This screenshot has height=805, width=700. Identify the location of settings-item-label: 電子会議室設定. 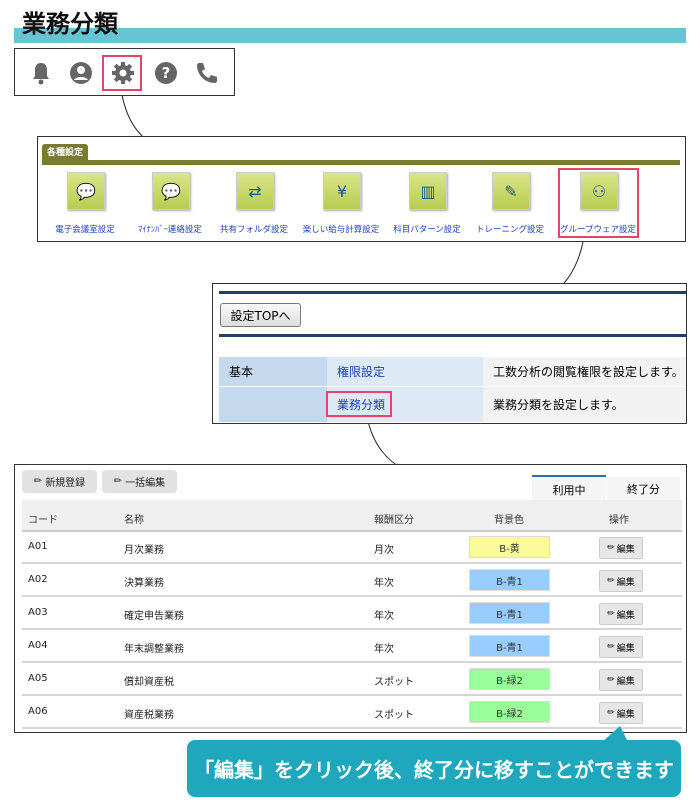
(85, 230).